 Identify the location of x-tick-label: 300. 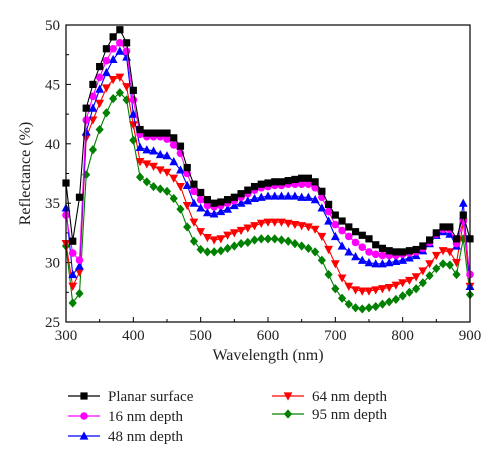
(66, 336).